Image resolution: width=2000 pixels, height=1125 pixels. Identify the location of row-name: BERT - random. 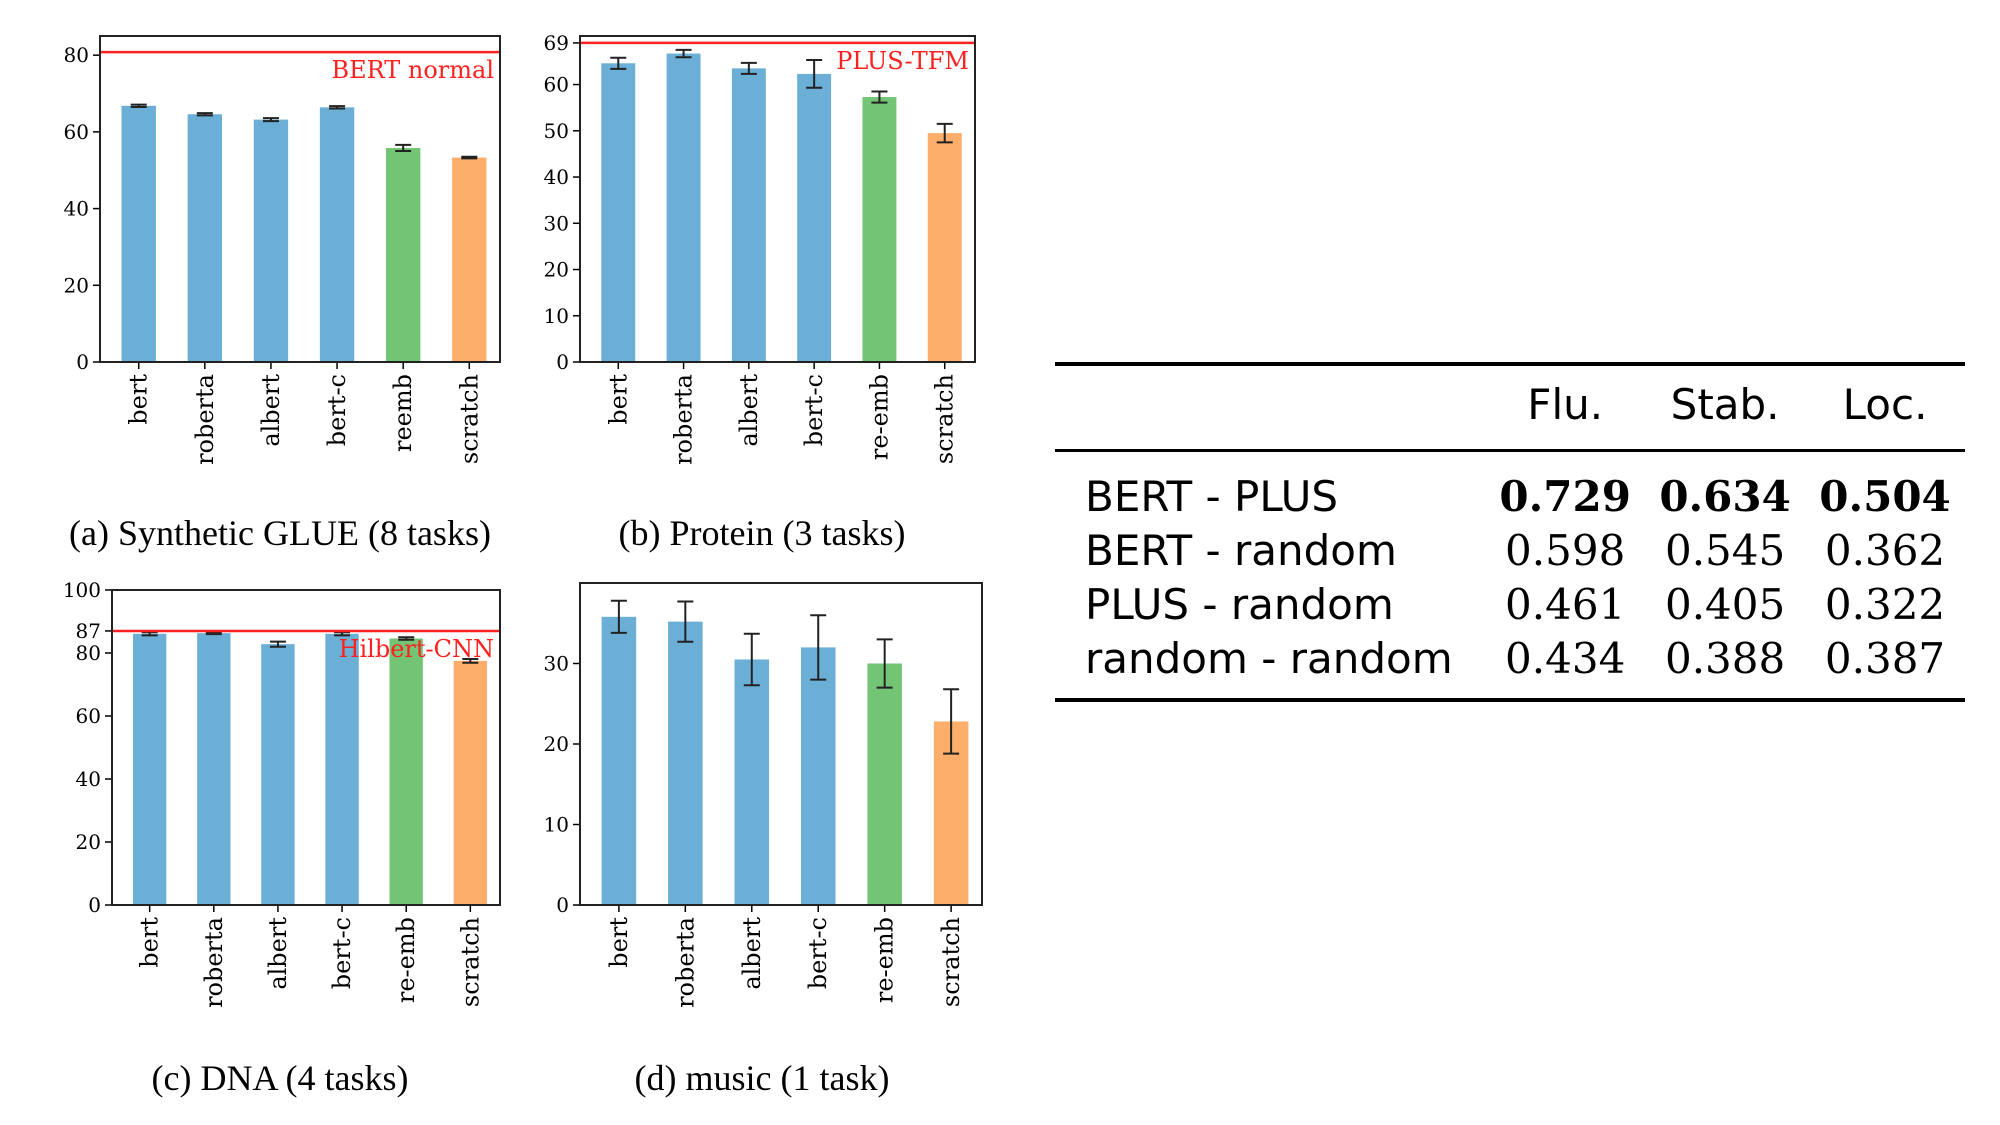
(1241, 550).